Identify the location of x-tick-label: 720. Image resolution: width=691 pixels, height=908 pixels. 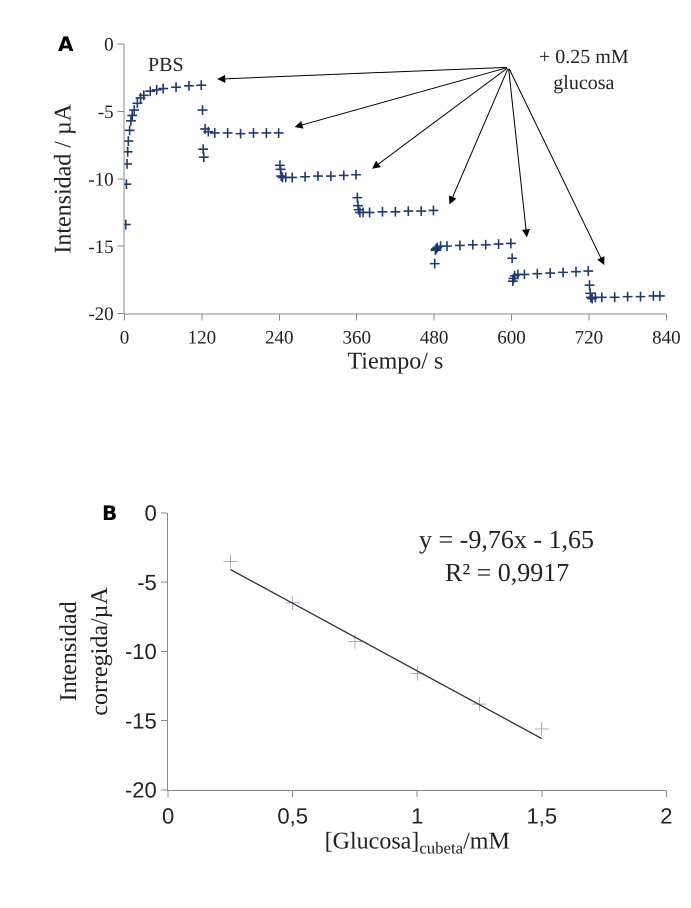
(589, 337).